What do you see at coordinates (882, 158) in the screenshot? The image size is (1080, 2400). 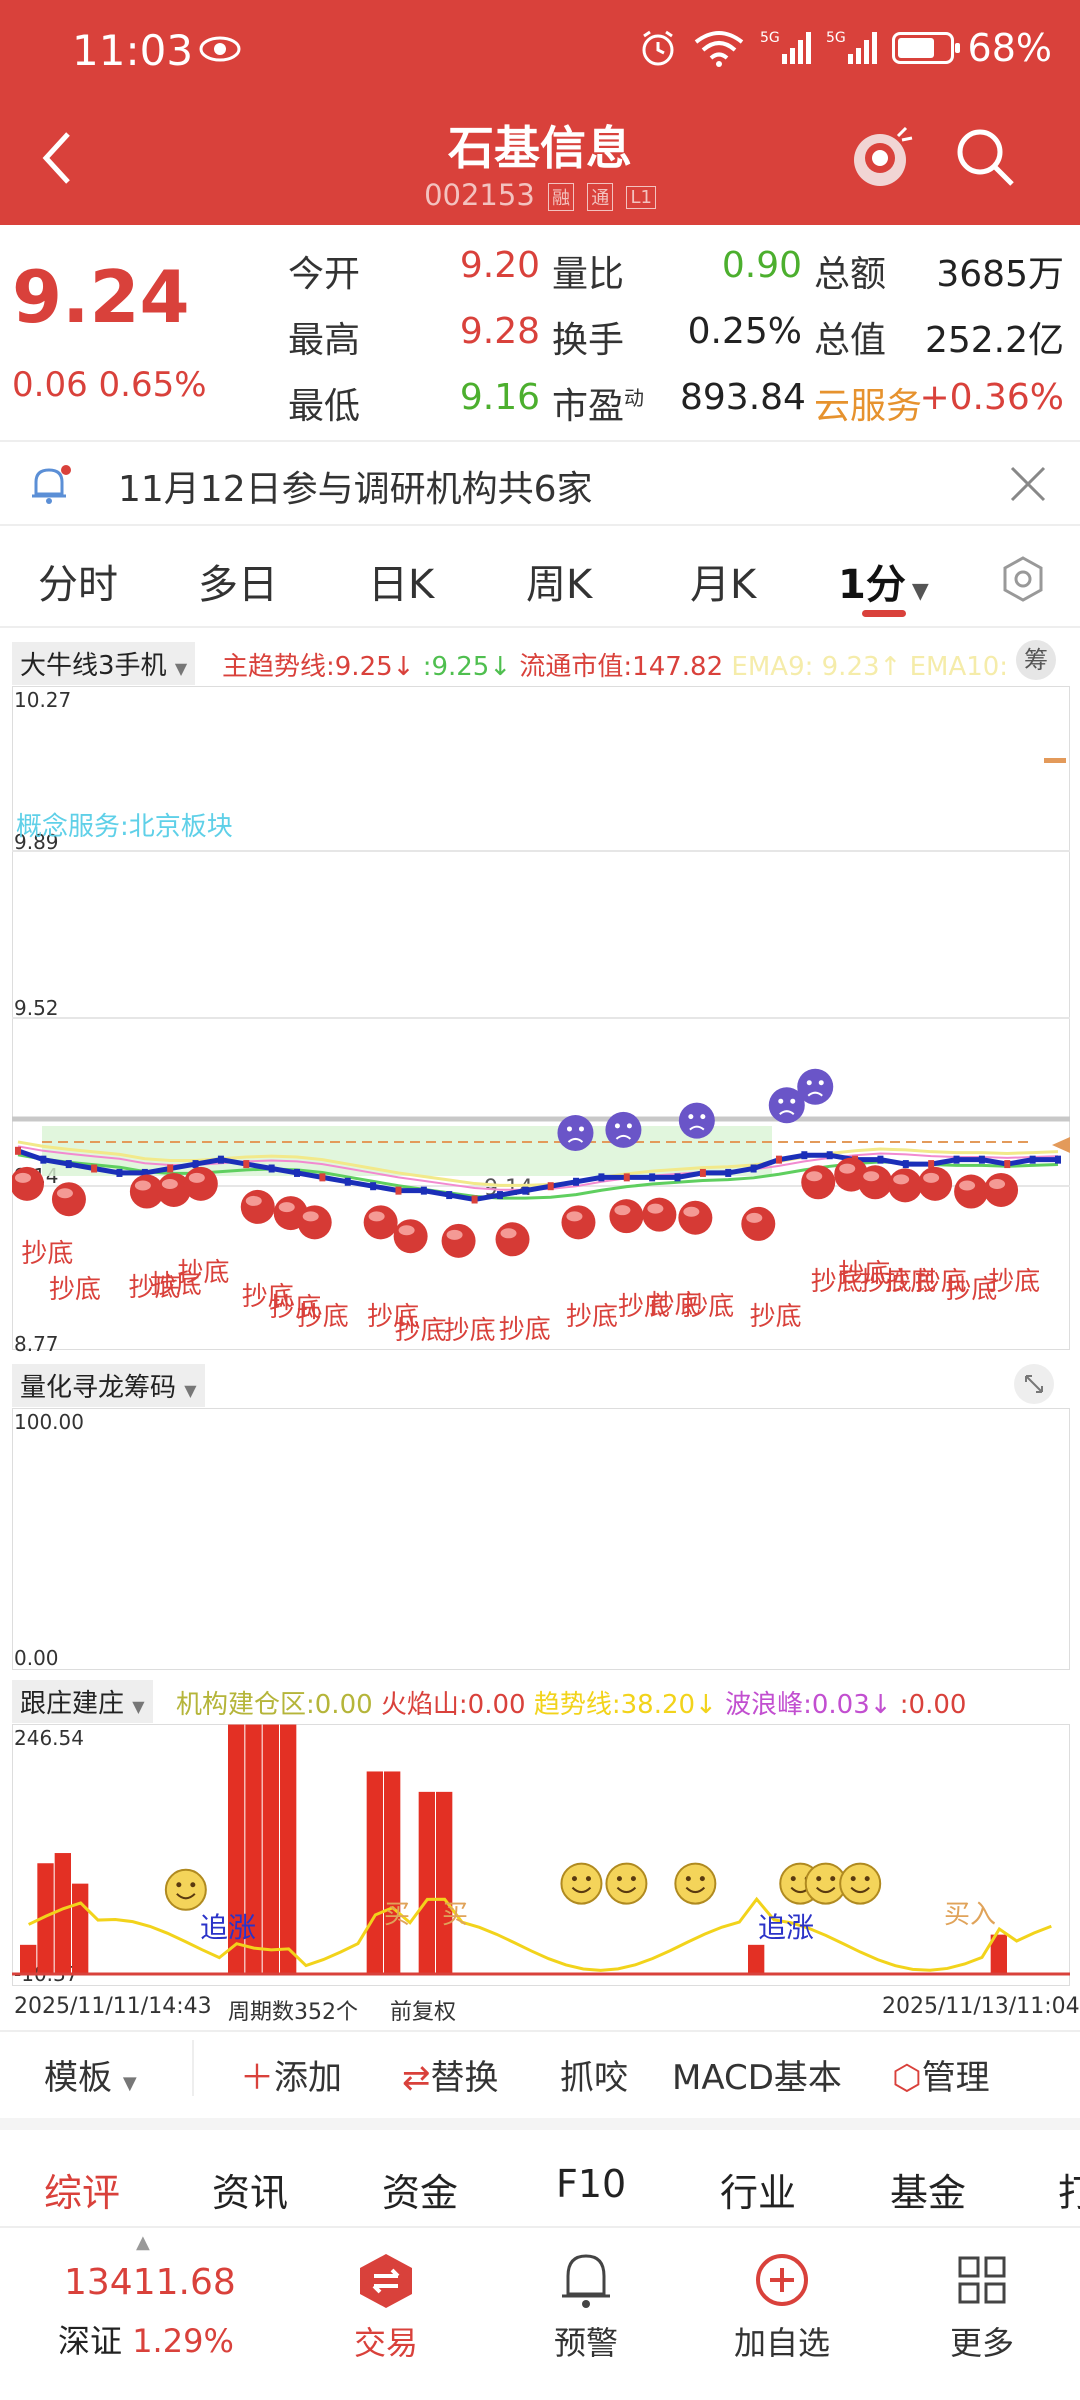 I see `mascot-icon` at bounding box center [882, 158].